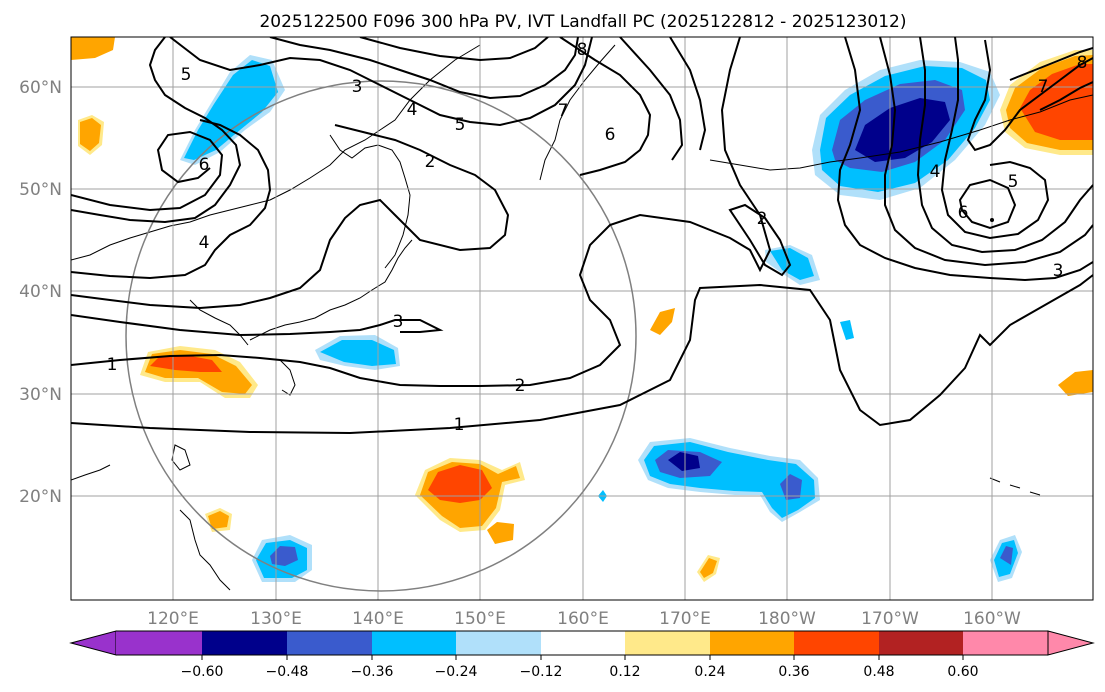 This screenshot has width=1105, height=692. What do you see at coordinates (541, 672) in the screenshot?
I see `colorbar-tick-label: −0.12` at bounding box center [541, 672].